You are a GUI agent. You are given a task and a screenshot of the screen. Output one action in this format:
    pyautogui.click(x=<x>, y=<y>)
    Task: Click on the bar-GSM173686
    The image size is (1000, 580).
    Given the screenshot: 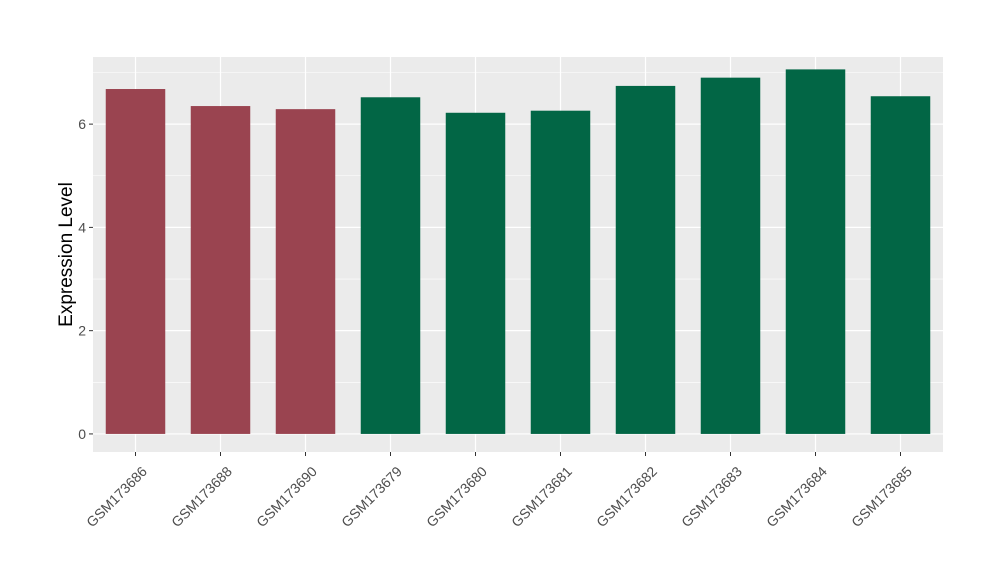 What is the action you would take?
    pyautogui.click(x=135, y=261)
    